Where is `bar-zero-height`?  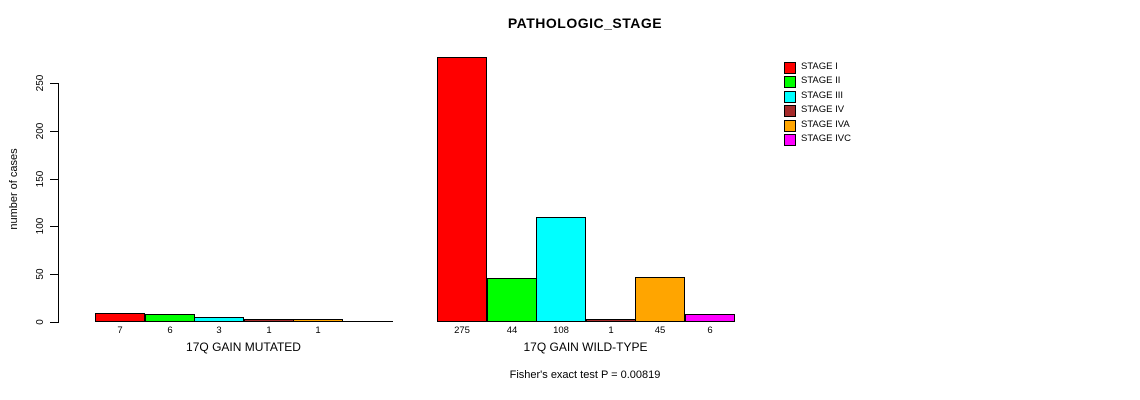
bar-zero-height is located at coordinates (368, 321).